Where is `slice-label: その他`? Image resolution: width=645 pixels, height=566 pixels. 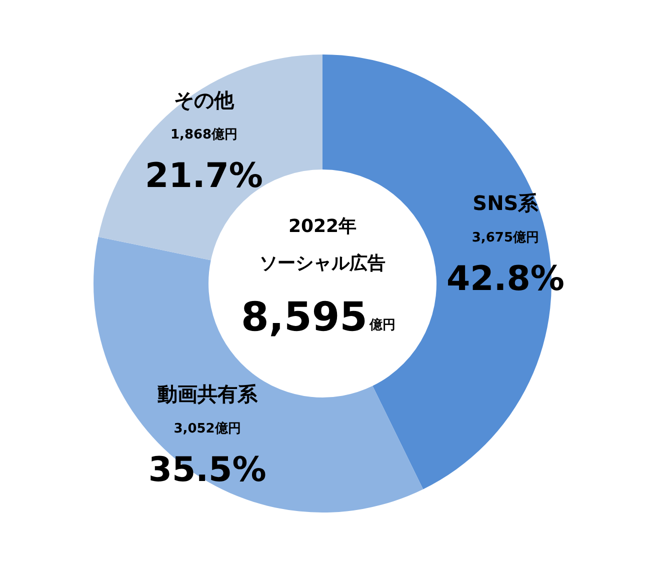
slice-label: その他 is located at coordinates (205, 100).